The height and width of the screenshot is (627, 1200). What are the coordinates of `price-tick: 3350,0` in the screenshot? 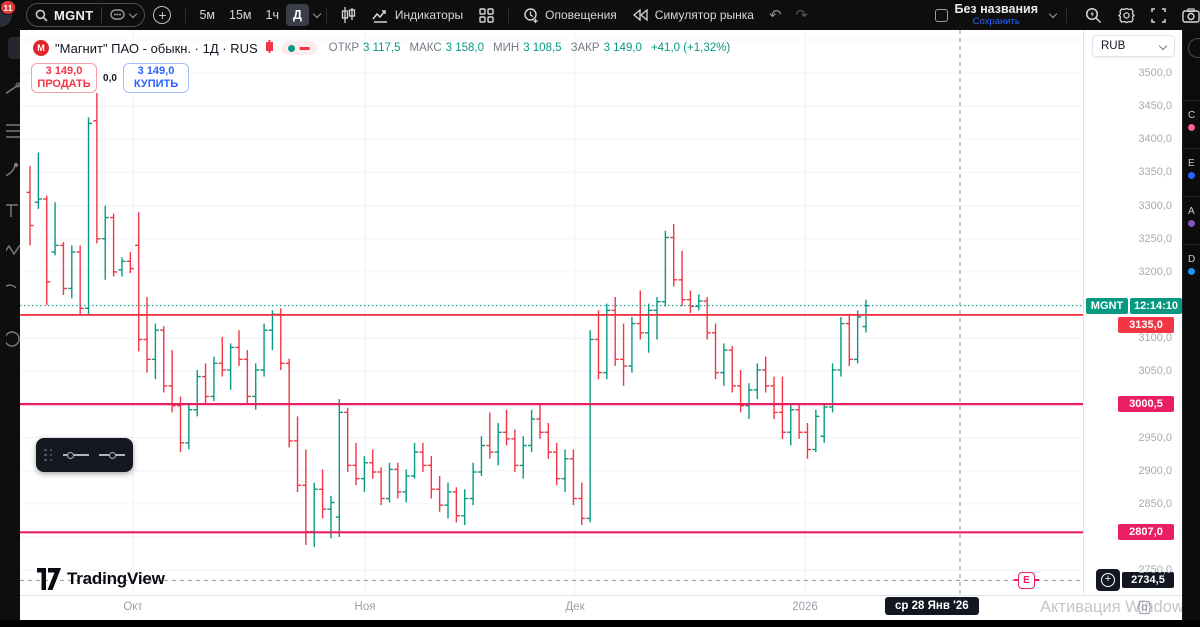 It's located at (1155, 172).